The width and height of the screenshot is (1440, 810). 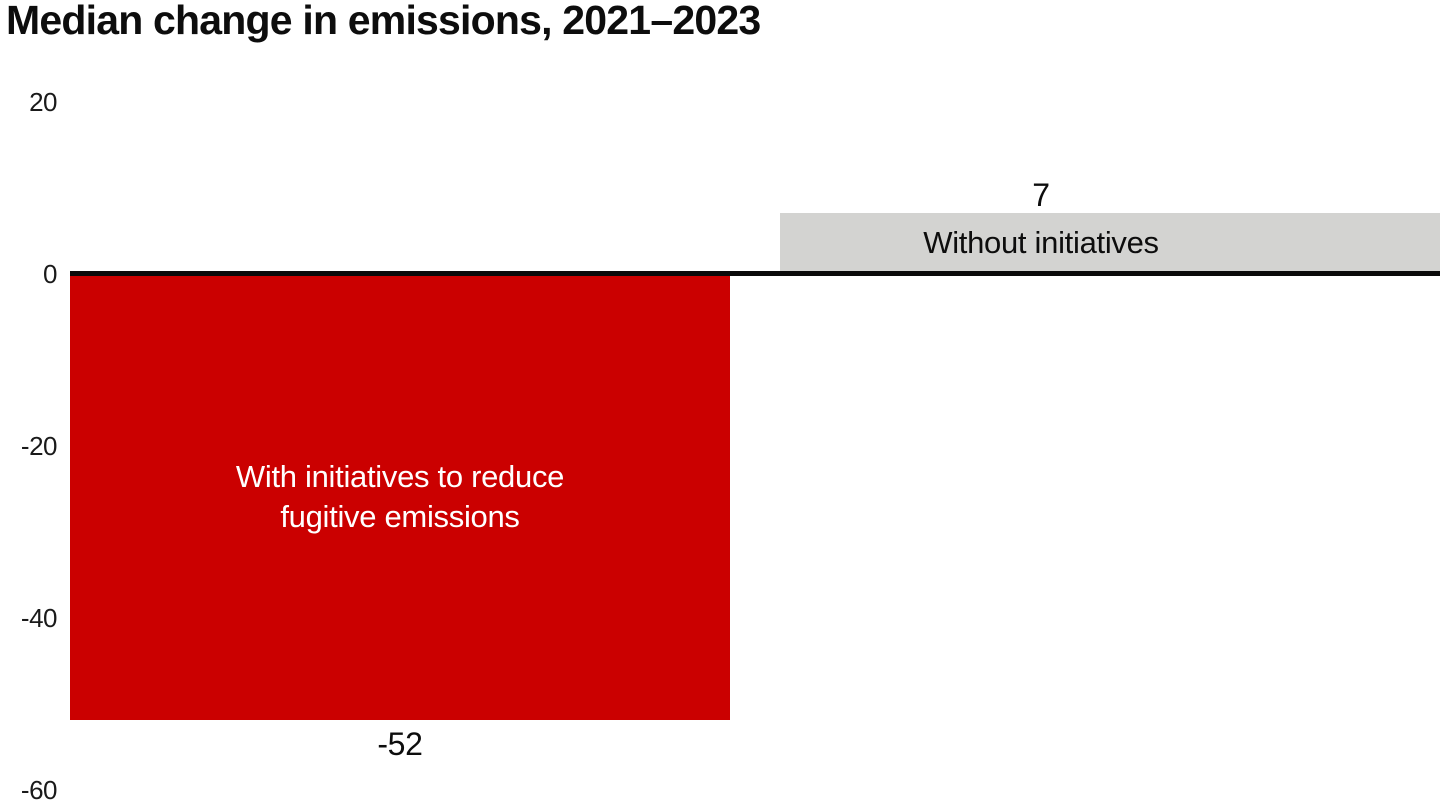 I want to click on bar-without-initiatives: Without initiatives, so click(x=1110, y=243).